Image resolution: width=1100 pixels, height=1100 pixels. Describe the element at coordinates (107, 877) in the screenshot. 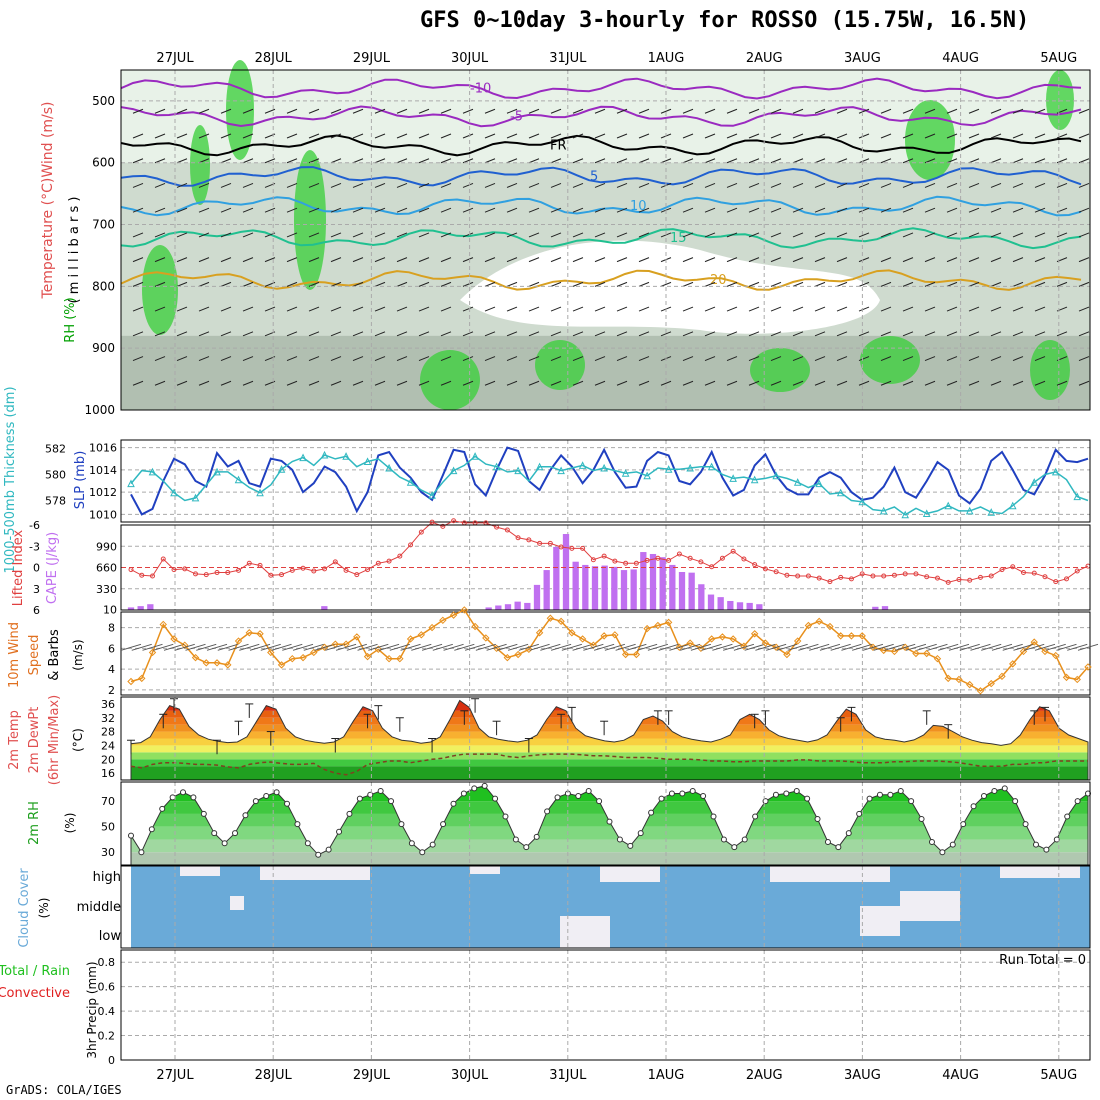

I see `cloud-level-label: high` at that location.